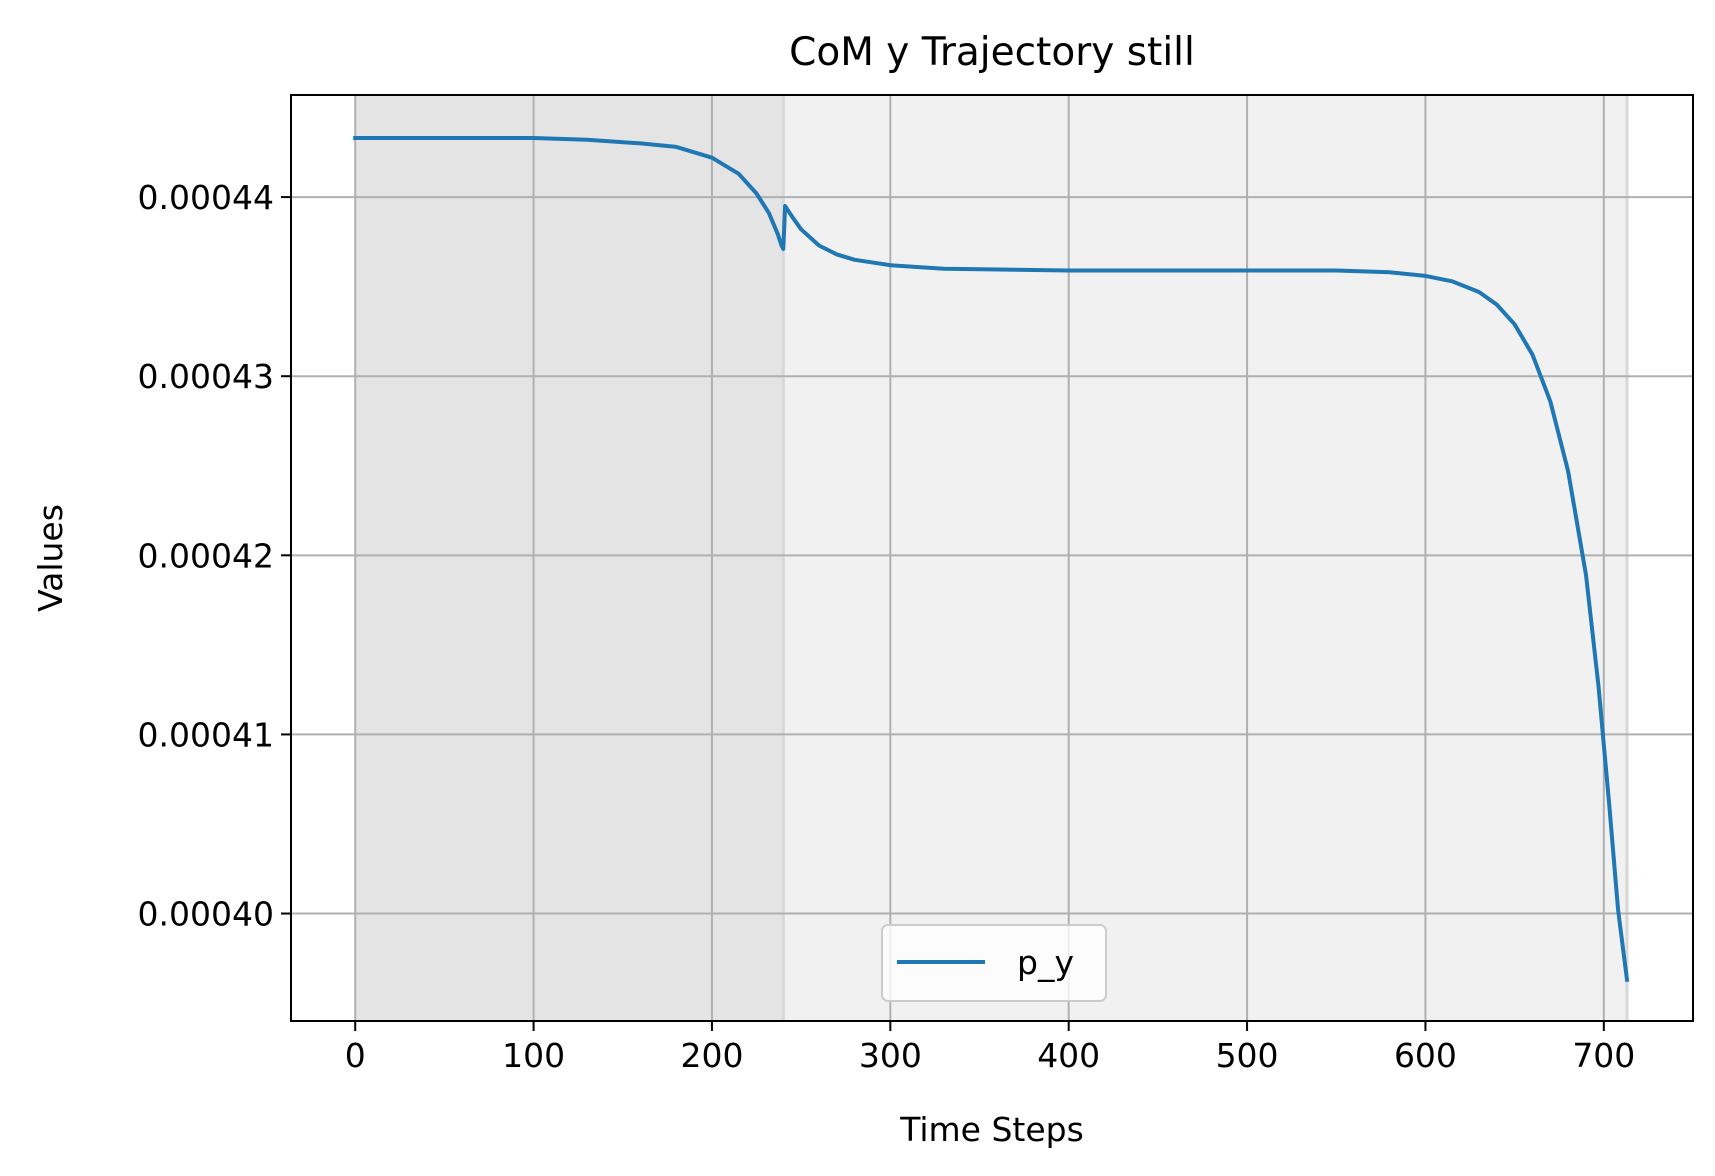  I want to click on x-tick-label: 200, so click(711, 1055).